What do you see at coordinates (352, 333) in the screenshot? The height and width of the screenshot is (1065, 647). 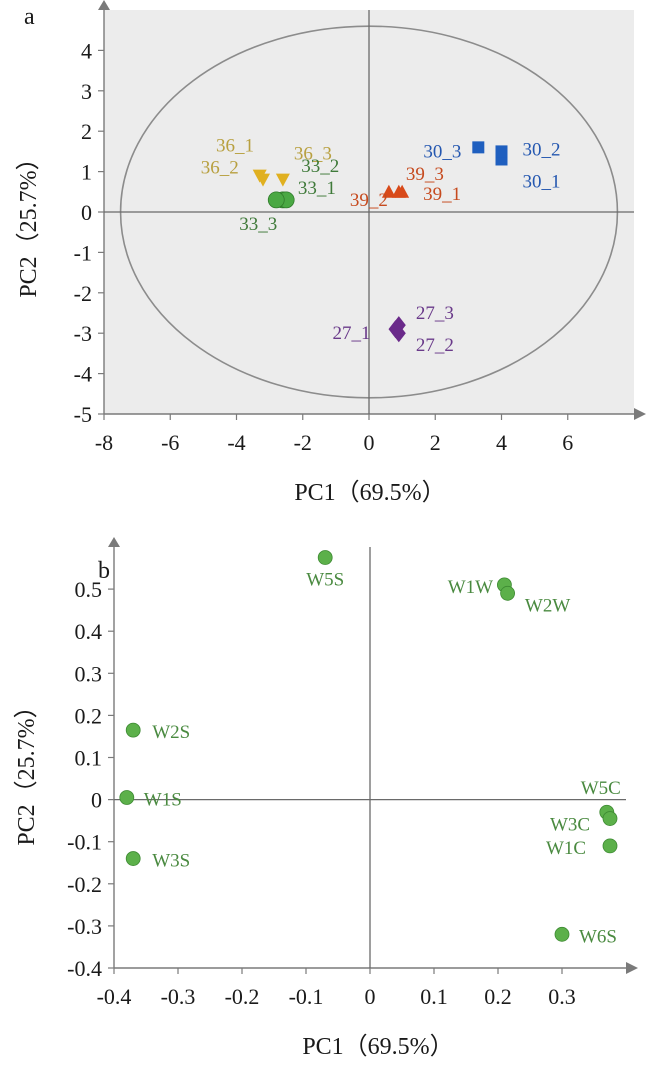 I see `point-label-27_1: 27_1` at bounding box center [352, 333].